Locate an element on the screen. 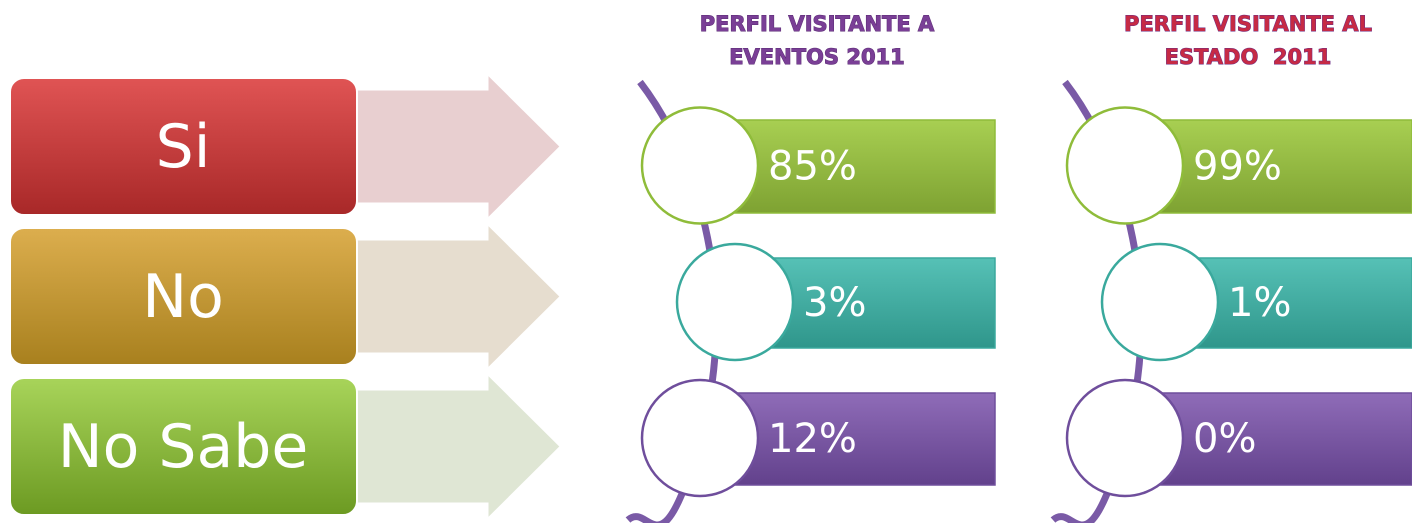  value-label: 3% is located at coordinates (834, 303).